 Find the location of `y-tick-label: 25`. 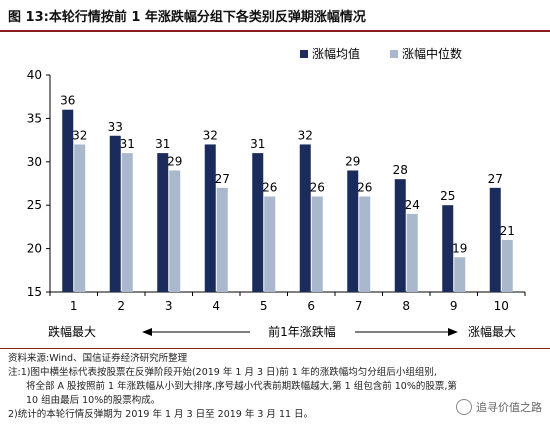

y-tick-label: 25 is located at coordinates (34, 205).